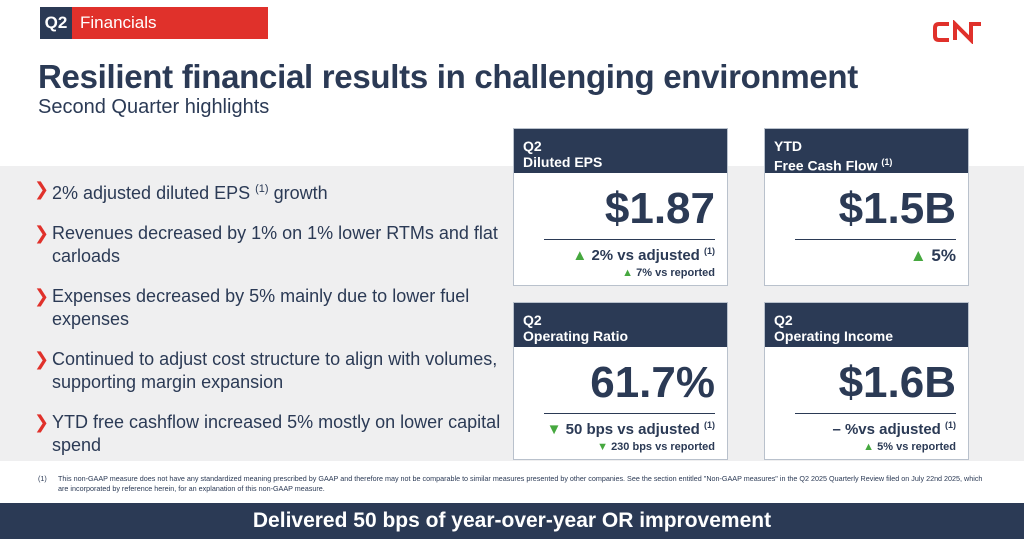 Image resolution: width=1024 pixels, height=552 pixels. I want to click on card-header-line1: YTD, so click(788, 146).